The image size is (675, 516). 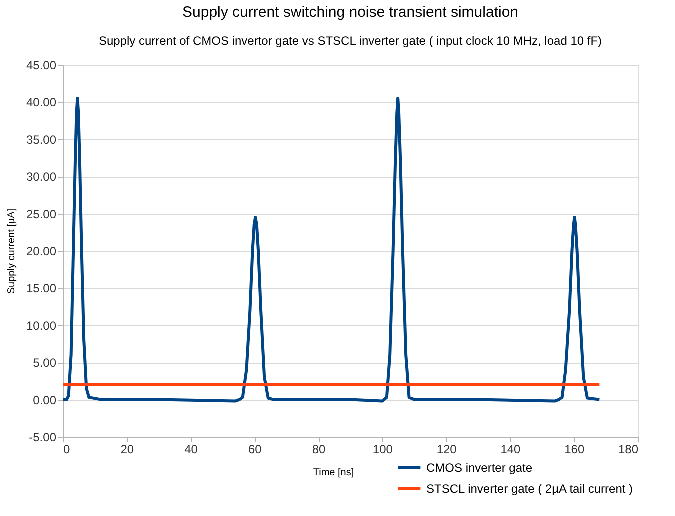 I want to click on y-tick-label: 10.00, so click(x=41, y=325).